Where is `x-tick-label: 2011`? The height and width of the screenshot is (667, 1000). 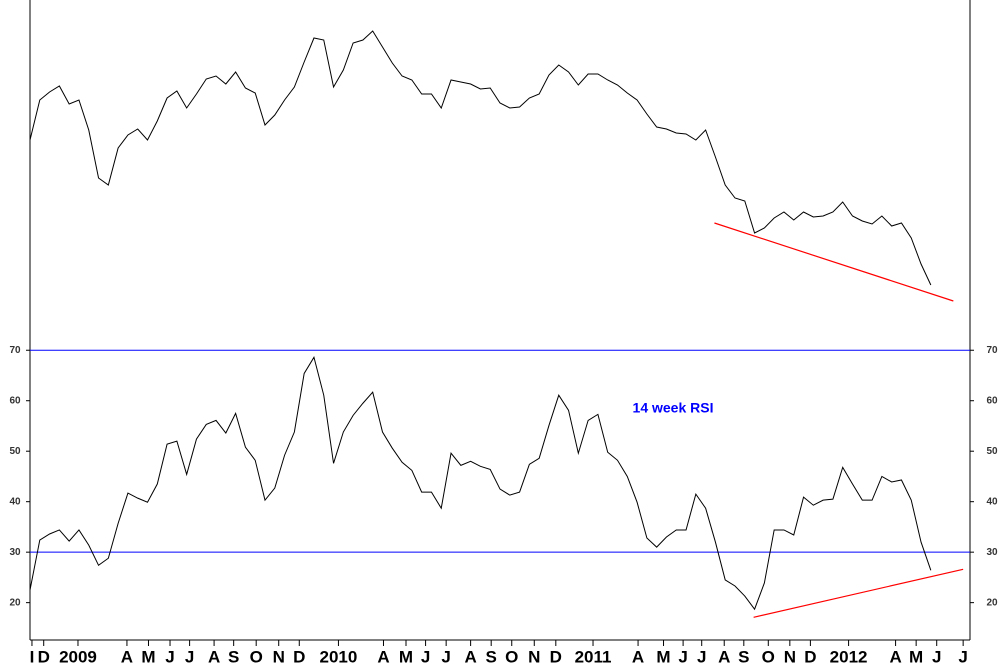 x-tick-label: 2011 is located at coordinates (593, 656).